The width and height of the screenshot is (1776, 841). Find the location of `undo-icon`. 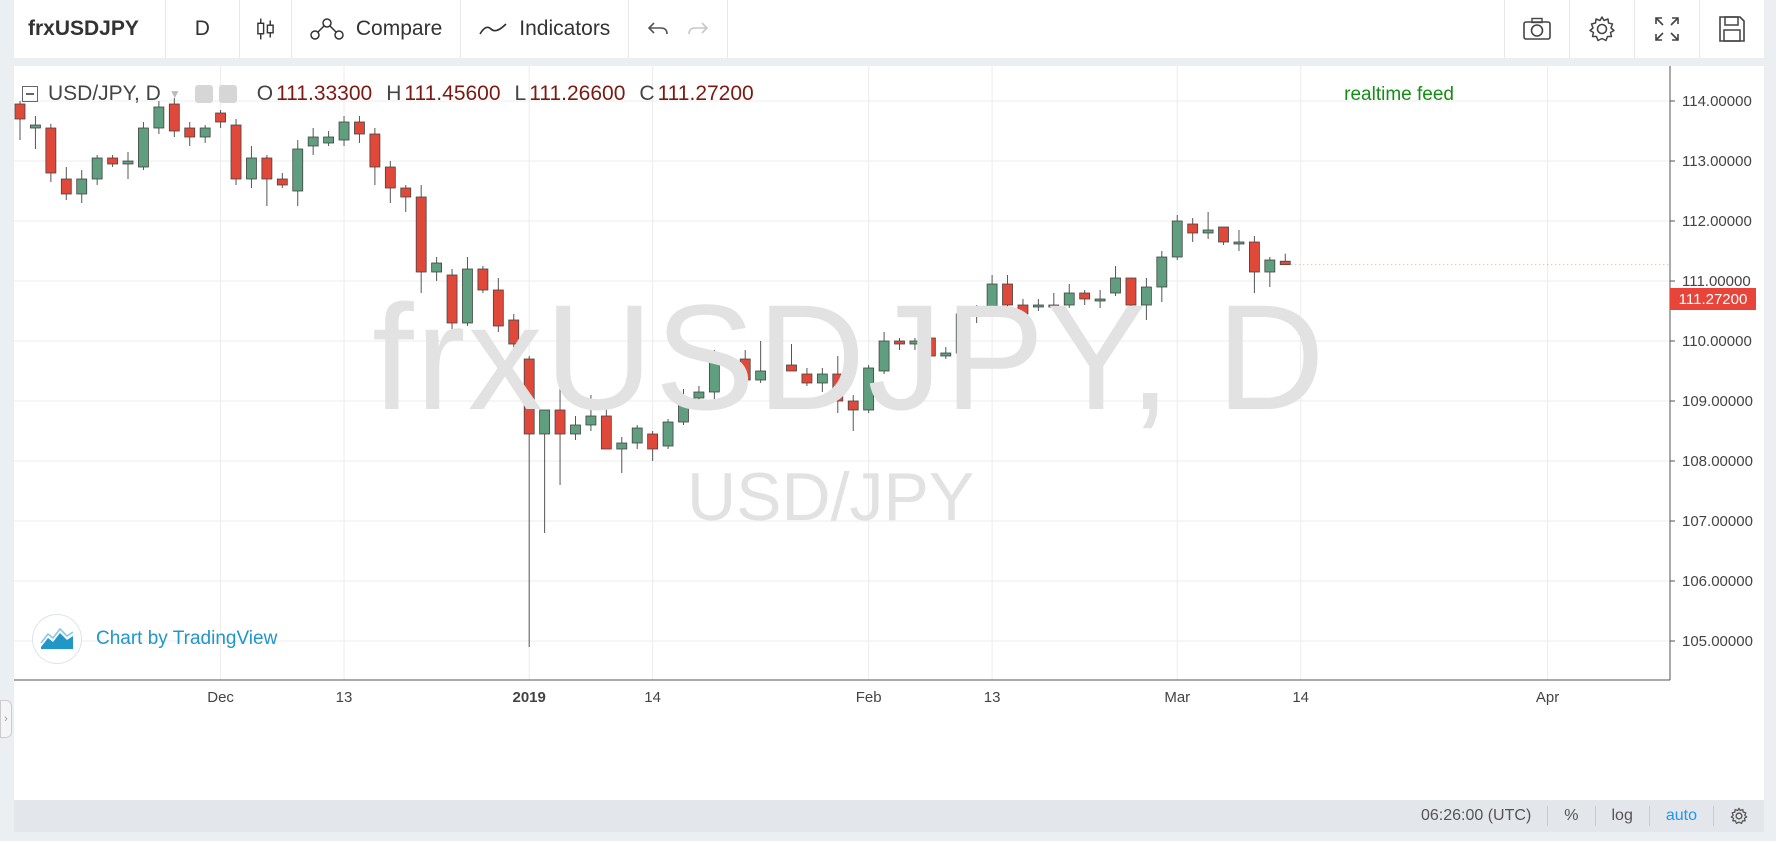

undo-icon is located at coordinates (658, 29).